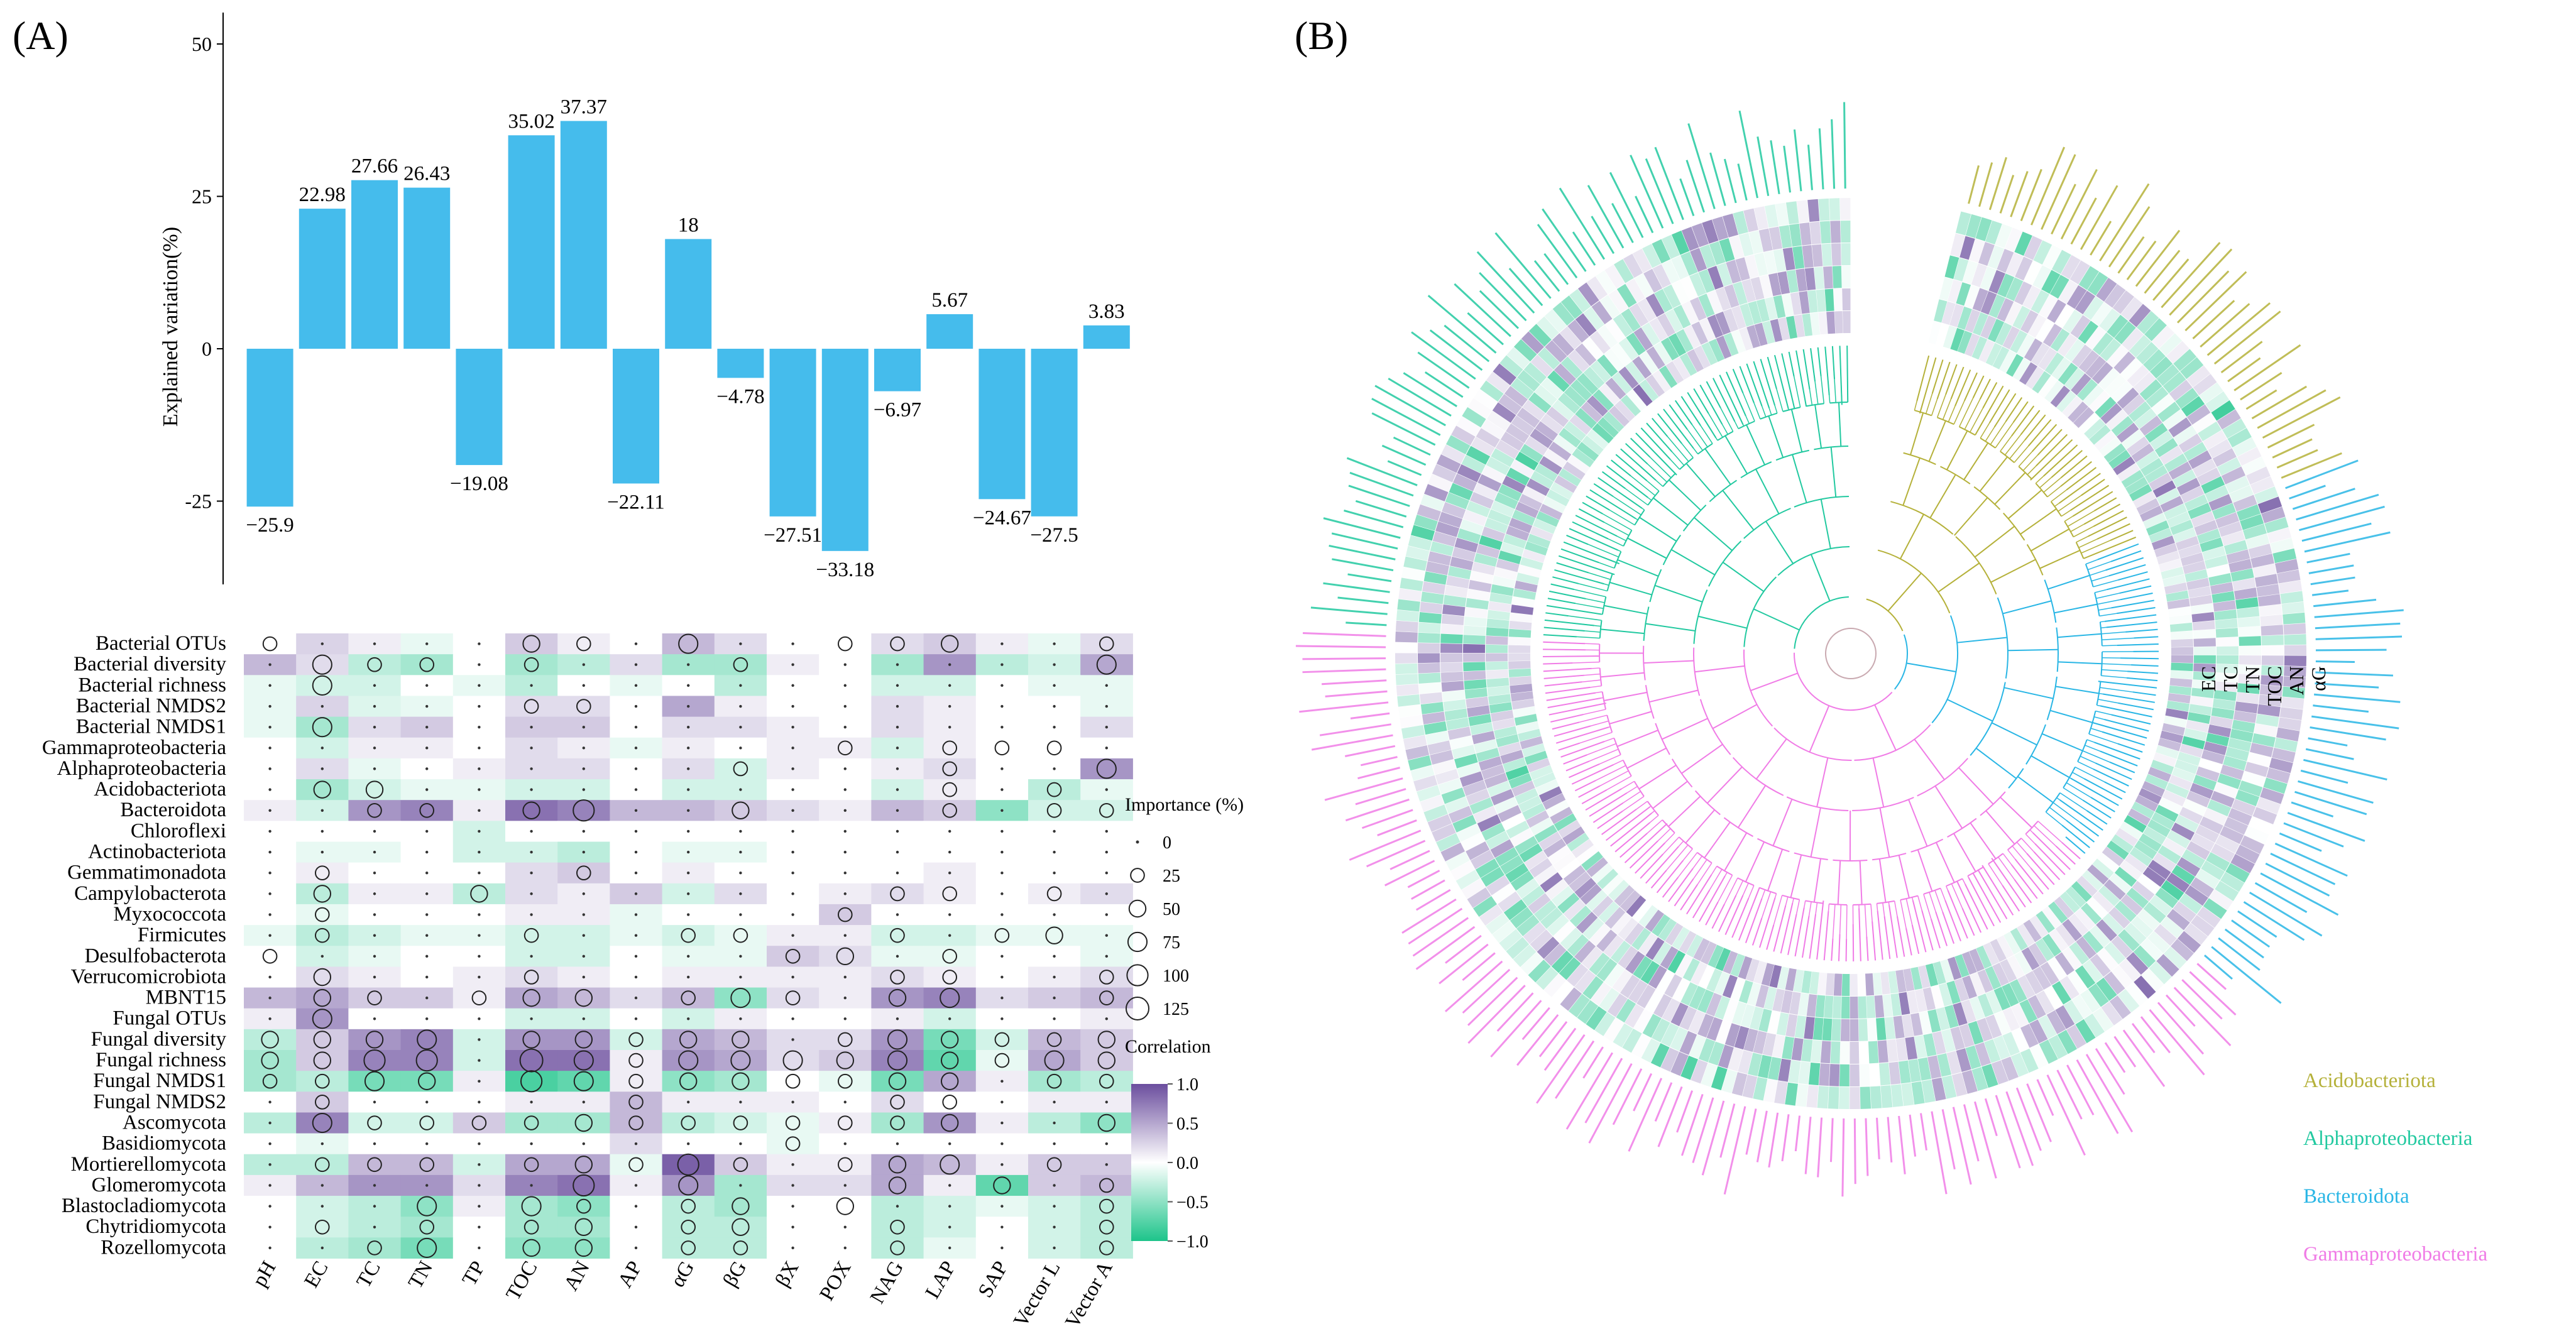 The width and height of the screenshot is (2576, 1329). What do you see at coordinates (41, 35) in the screenshot?
I see `panel-a-label: (A)` at bounding box center [41, 35].